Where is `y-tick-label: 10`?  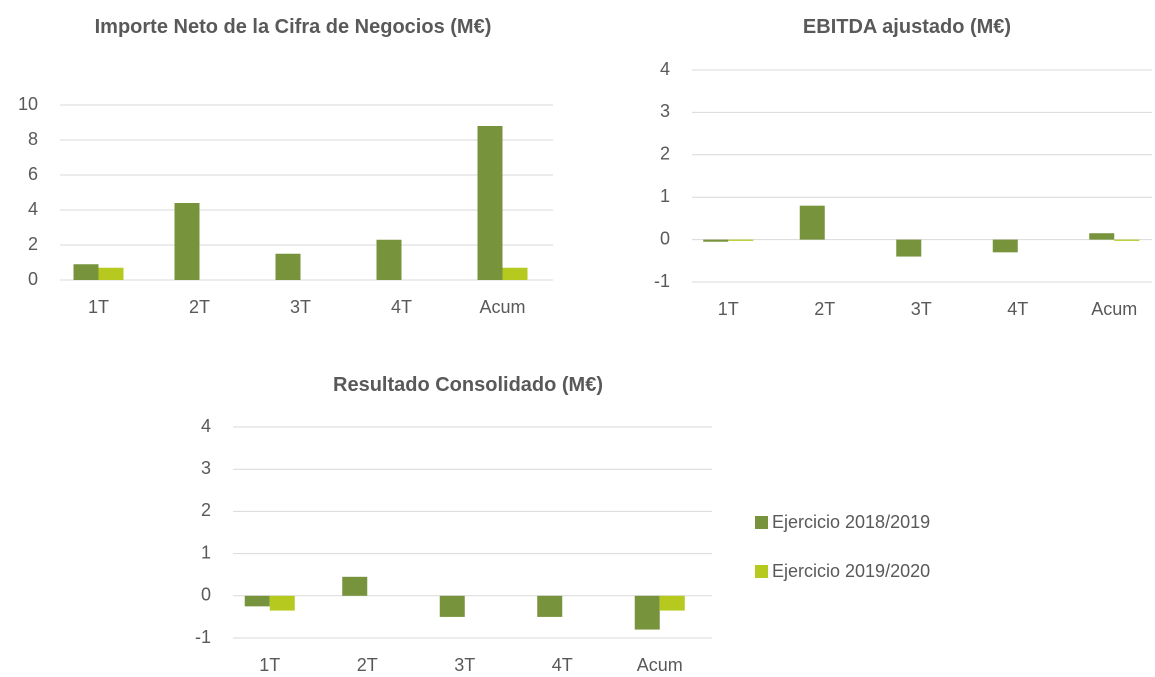 y-tick-label: 10 is located at coordinates (28, 104).